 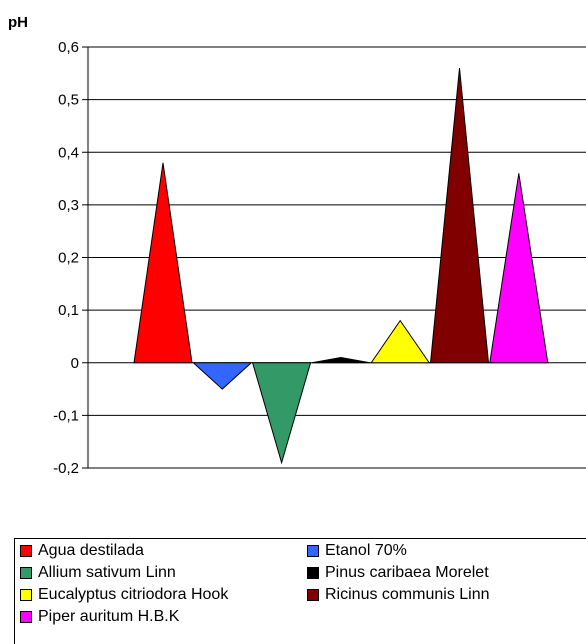 I want to click on legend-item: Allium sativum Linn, so click(x=98, y=573).